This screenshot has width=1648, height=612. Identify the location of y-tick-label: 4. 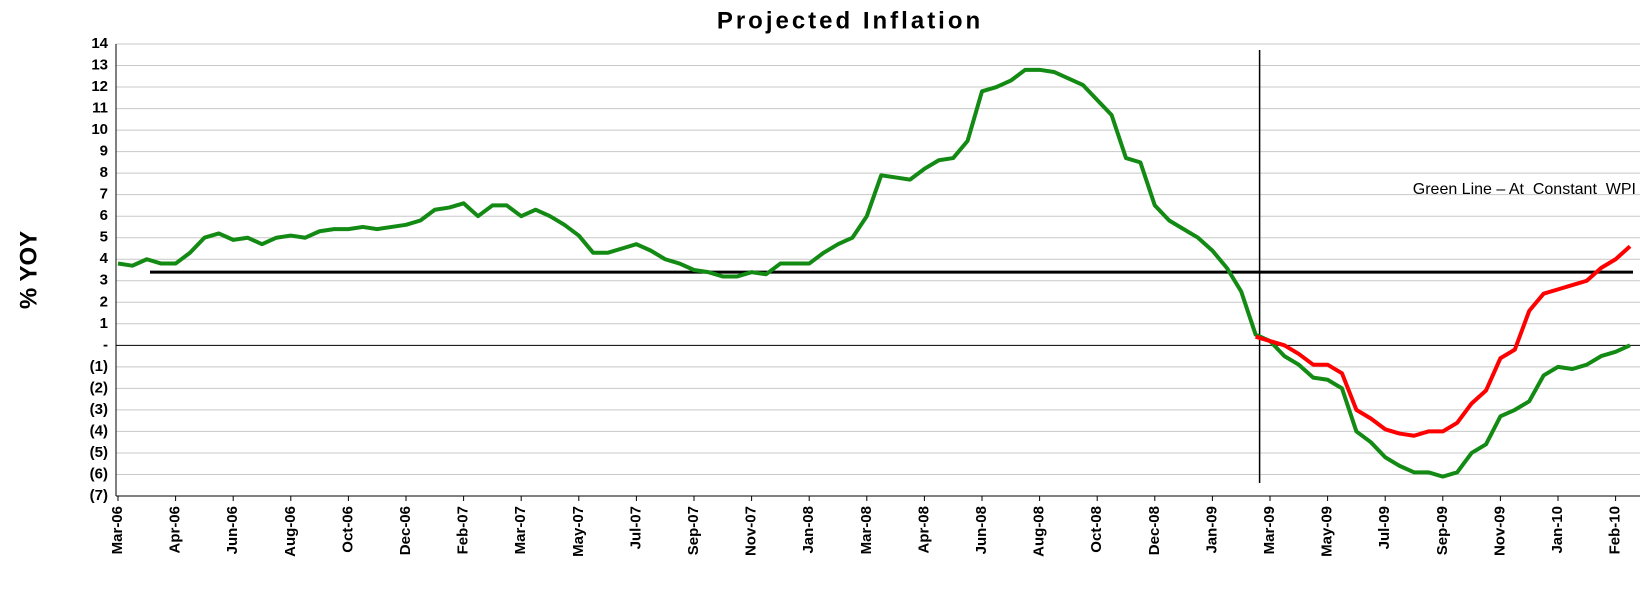
(104, 258).